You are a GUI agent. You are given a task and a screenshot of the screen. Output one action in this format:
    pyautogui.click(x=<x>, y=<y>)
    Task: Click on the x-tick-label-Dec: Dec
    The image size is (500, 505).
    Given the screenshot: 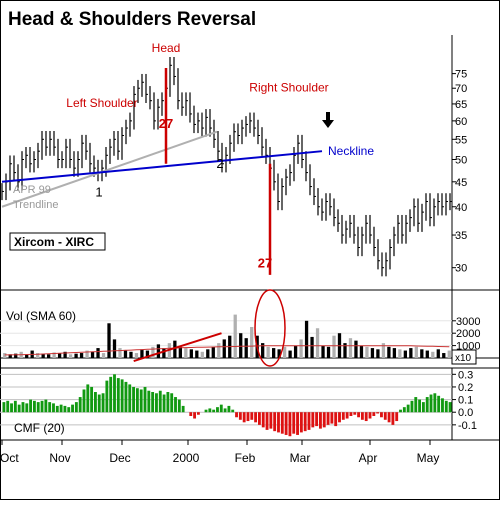 What is the action you would take?
    pyautogui.click(x=119, y=458)
    